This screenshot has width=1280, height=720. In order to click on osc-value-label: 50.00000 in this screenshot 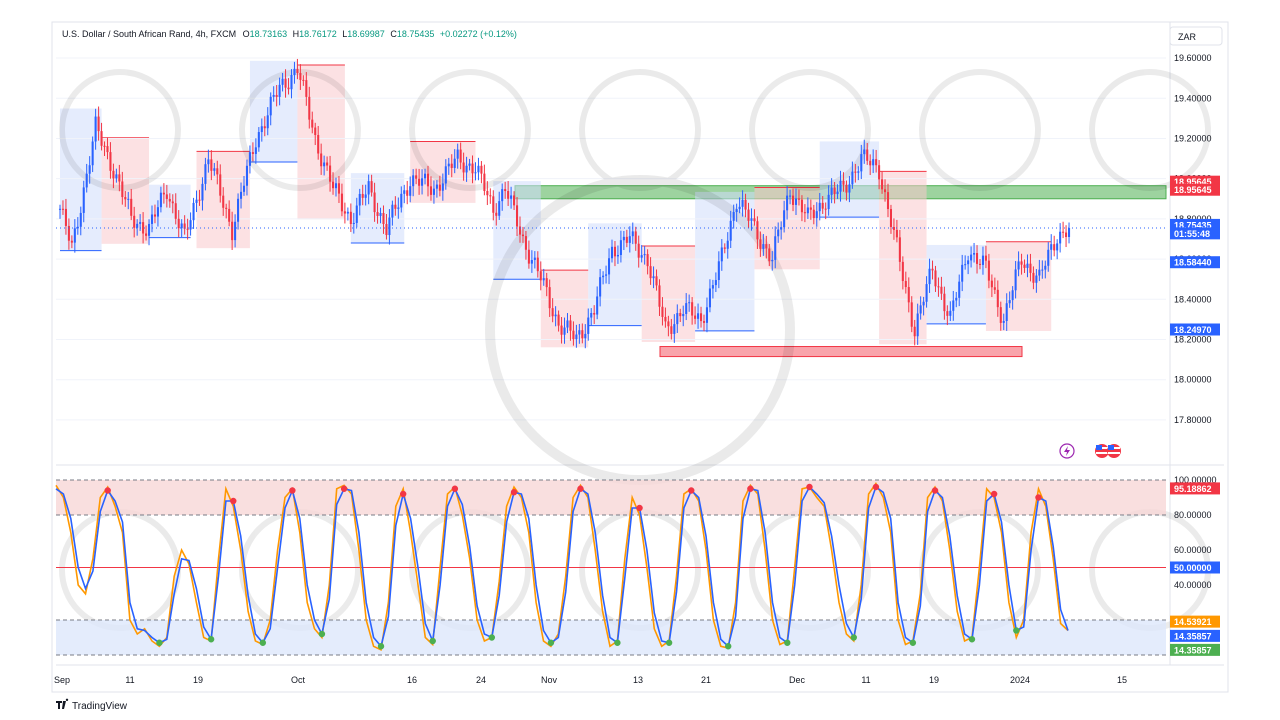, I will do `click(1193, 568)`.